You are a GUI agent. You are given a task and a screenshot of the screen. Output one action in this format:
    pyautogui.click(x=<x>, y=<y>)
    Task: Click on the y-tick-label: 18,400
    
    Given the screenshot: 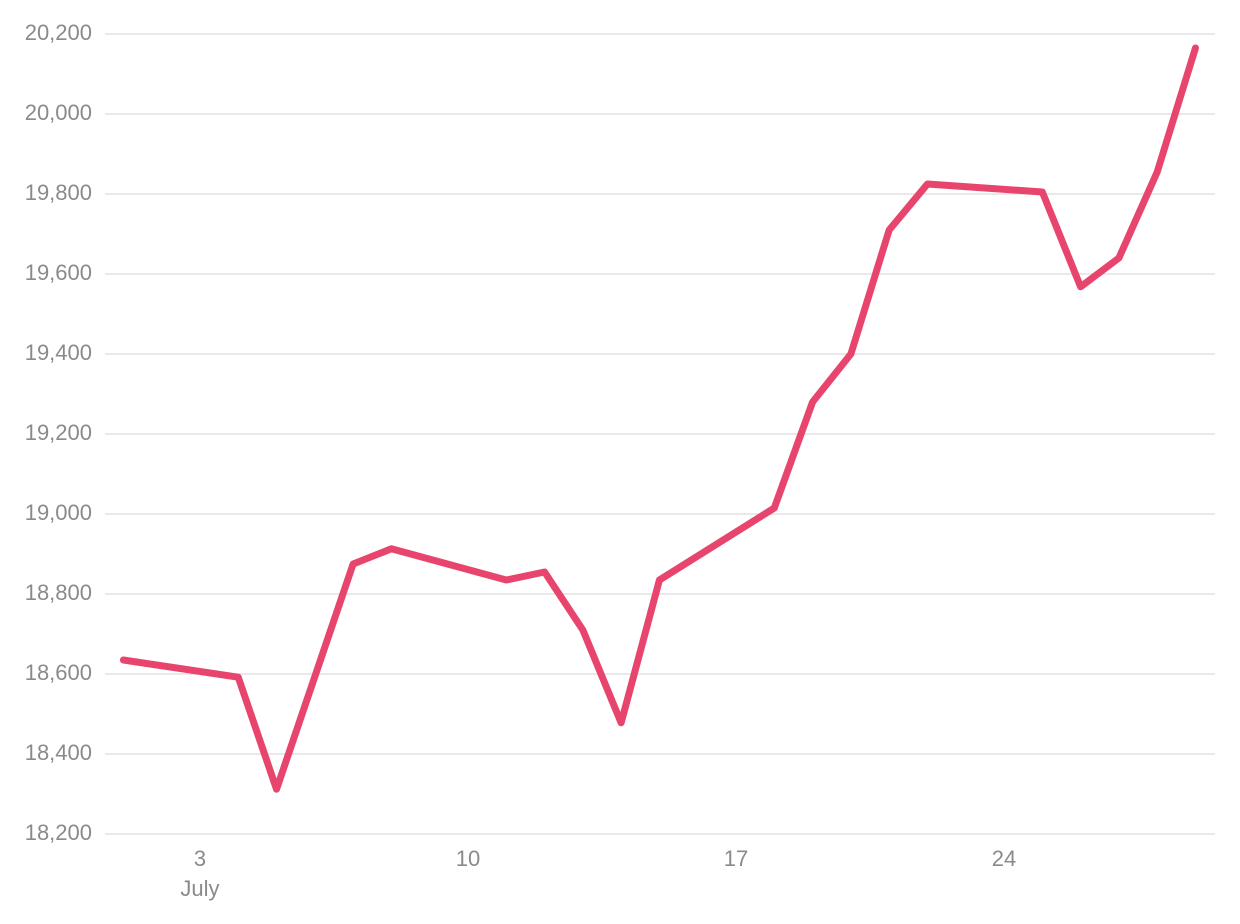 What is the action you would take?
    pyautogui.click(x=58, y=752)
    